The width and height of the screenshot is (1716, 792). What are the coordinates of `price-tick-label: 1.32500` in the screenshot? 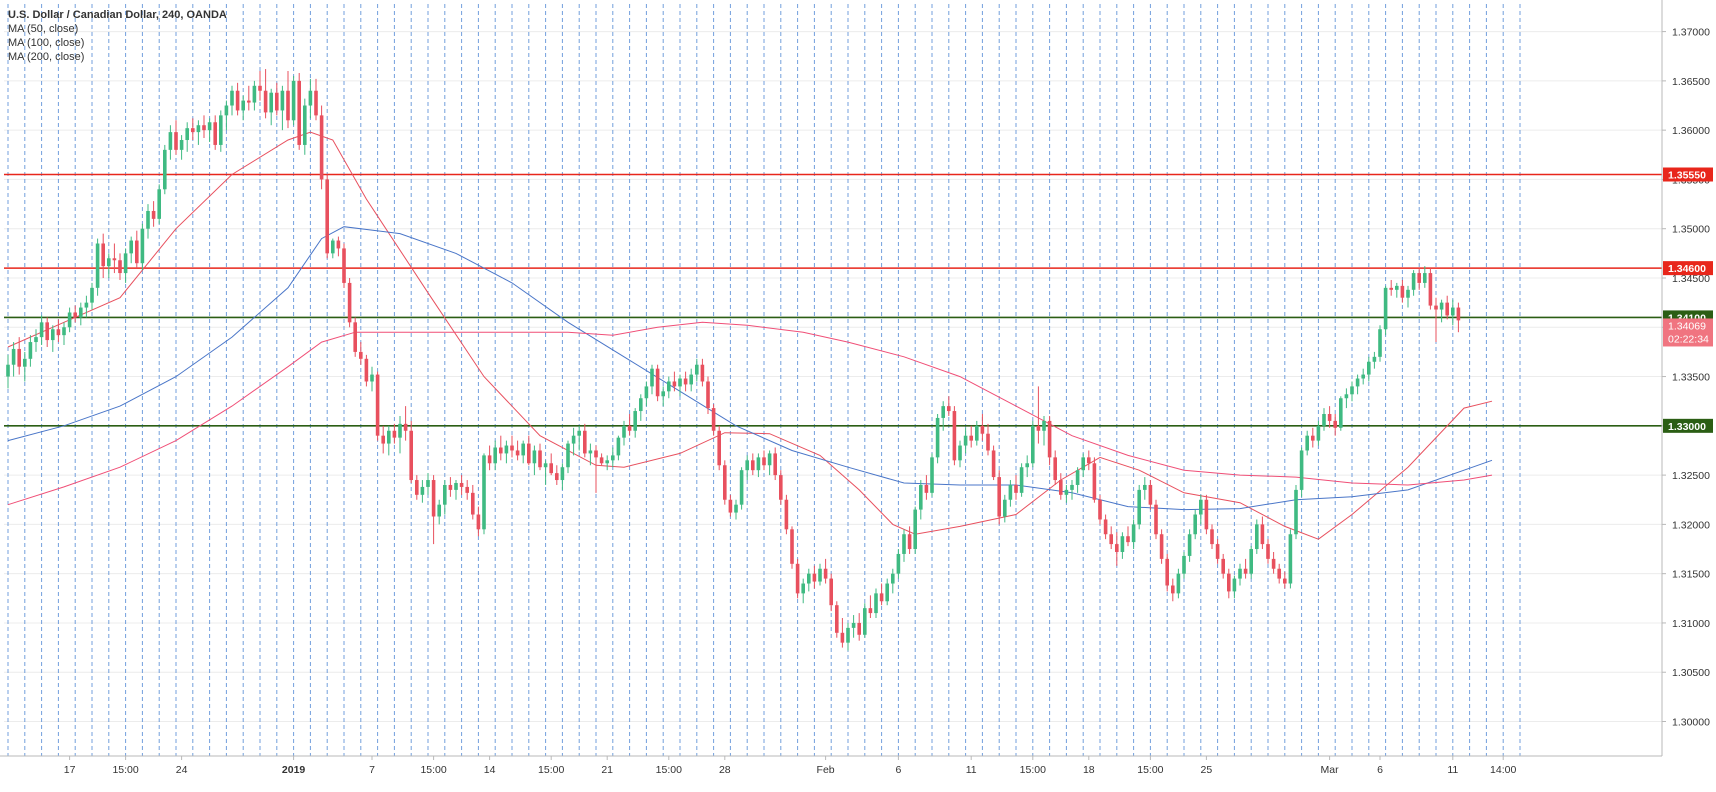 It's located at (1691, 476).